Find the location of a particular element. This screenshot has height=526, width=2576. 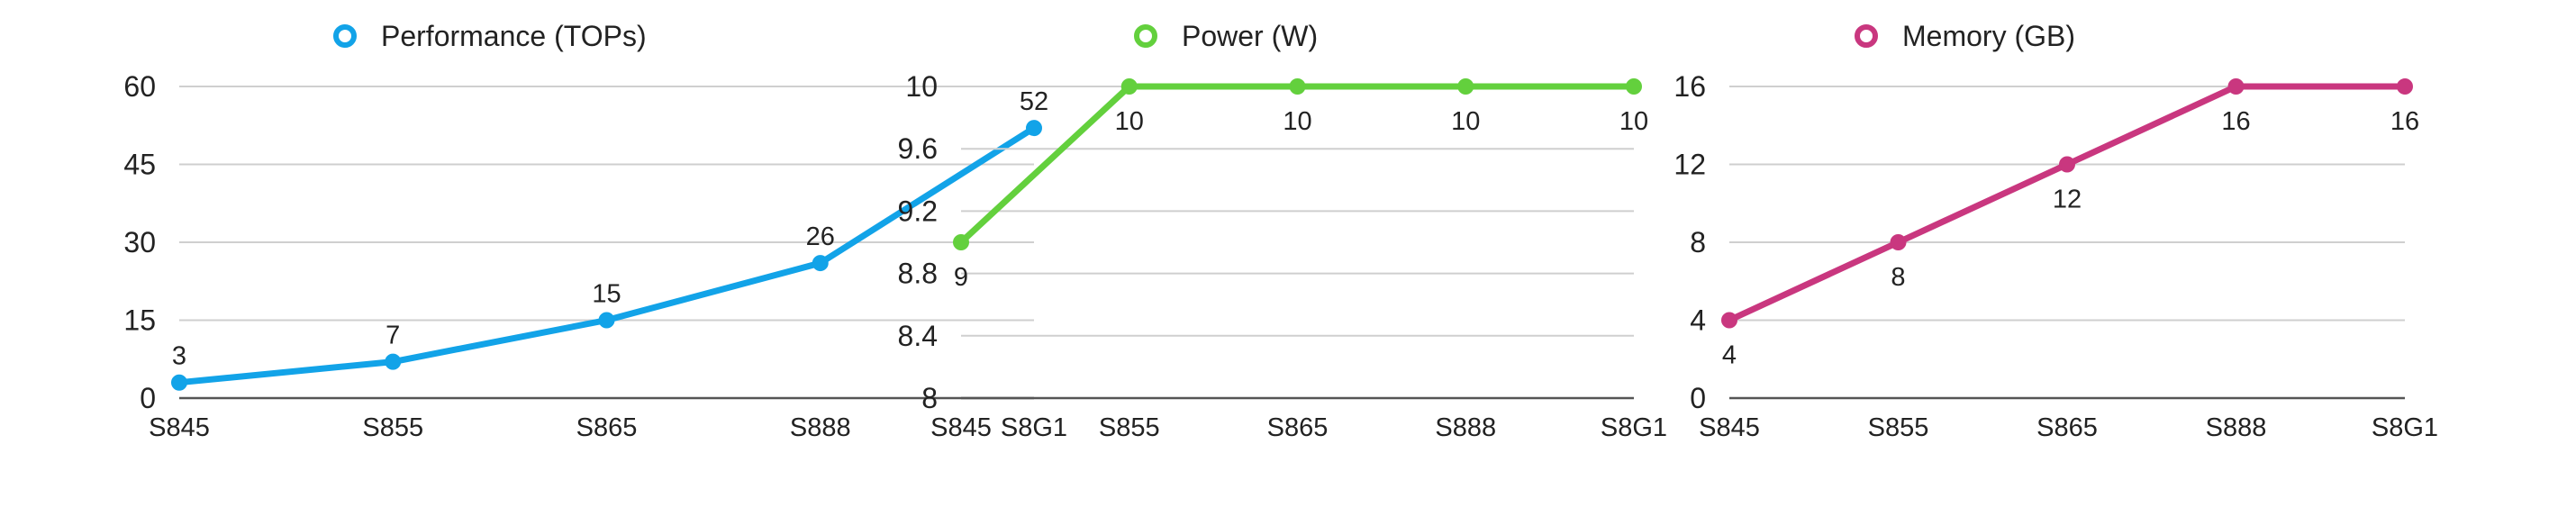

y-tick-label: 8.8 is located at coordinates (918, 274).